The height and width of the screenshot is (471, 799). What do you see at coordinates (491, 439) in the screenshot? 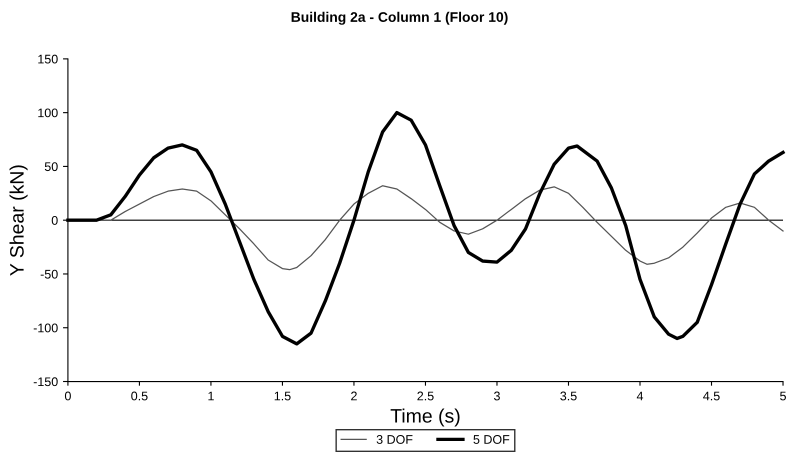
I see `legend-label: 5 DOF` at bounding box center [491, 439].